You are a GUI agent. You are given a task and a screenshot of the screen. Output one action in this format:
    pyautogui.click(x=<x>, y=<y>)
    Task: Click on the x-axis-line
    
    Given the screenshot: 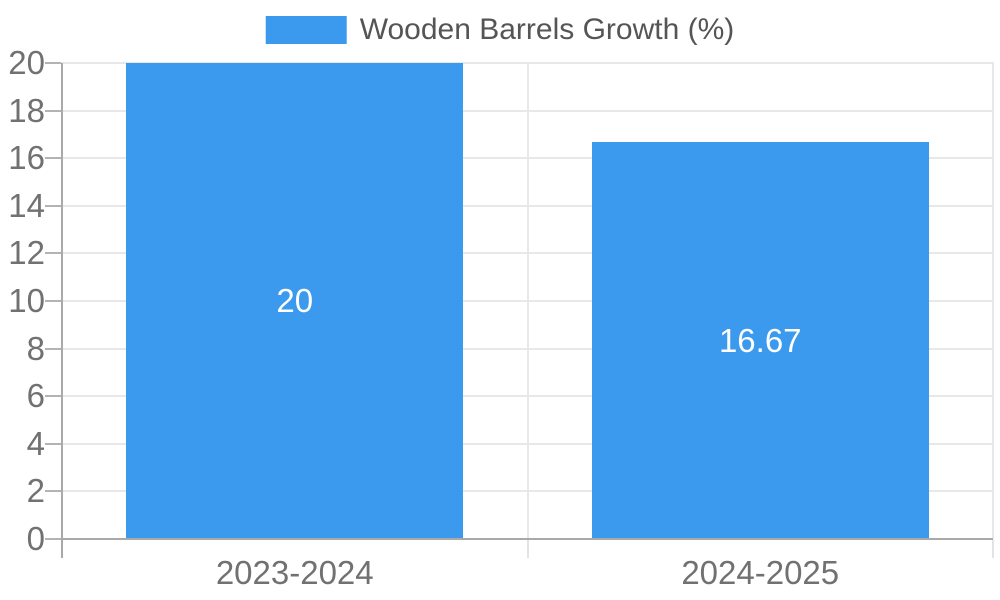 What is the action you would take?
    pyautogui.click(x=527, y=539)
    